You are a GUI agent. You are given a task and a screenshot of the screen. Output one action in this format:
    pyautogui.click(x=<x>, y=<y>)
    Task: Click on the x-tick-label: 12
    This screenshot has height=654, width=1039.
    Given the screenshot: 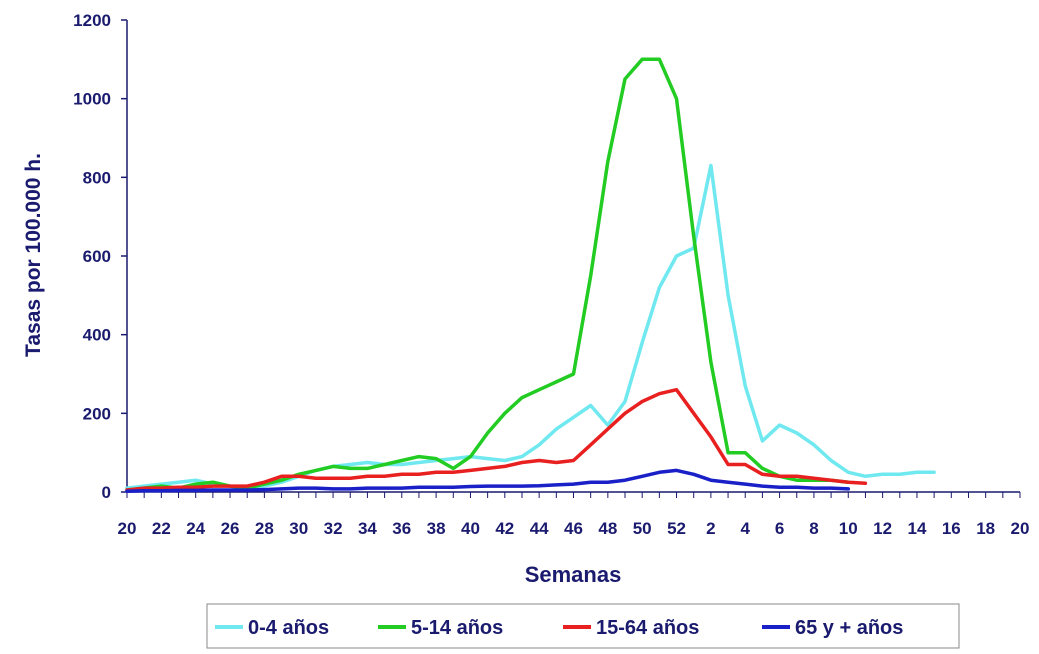 What is the action you would take?
    pyautogui.click(x=882, y=528)
    